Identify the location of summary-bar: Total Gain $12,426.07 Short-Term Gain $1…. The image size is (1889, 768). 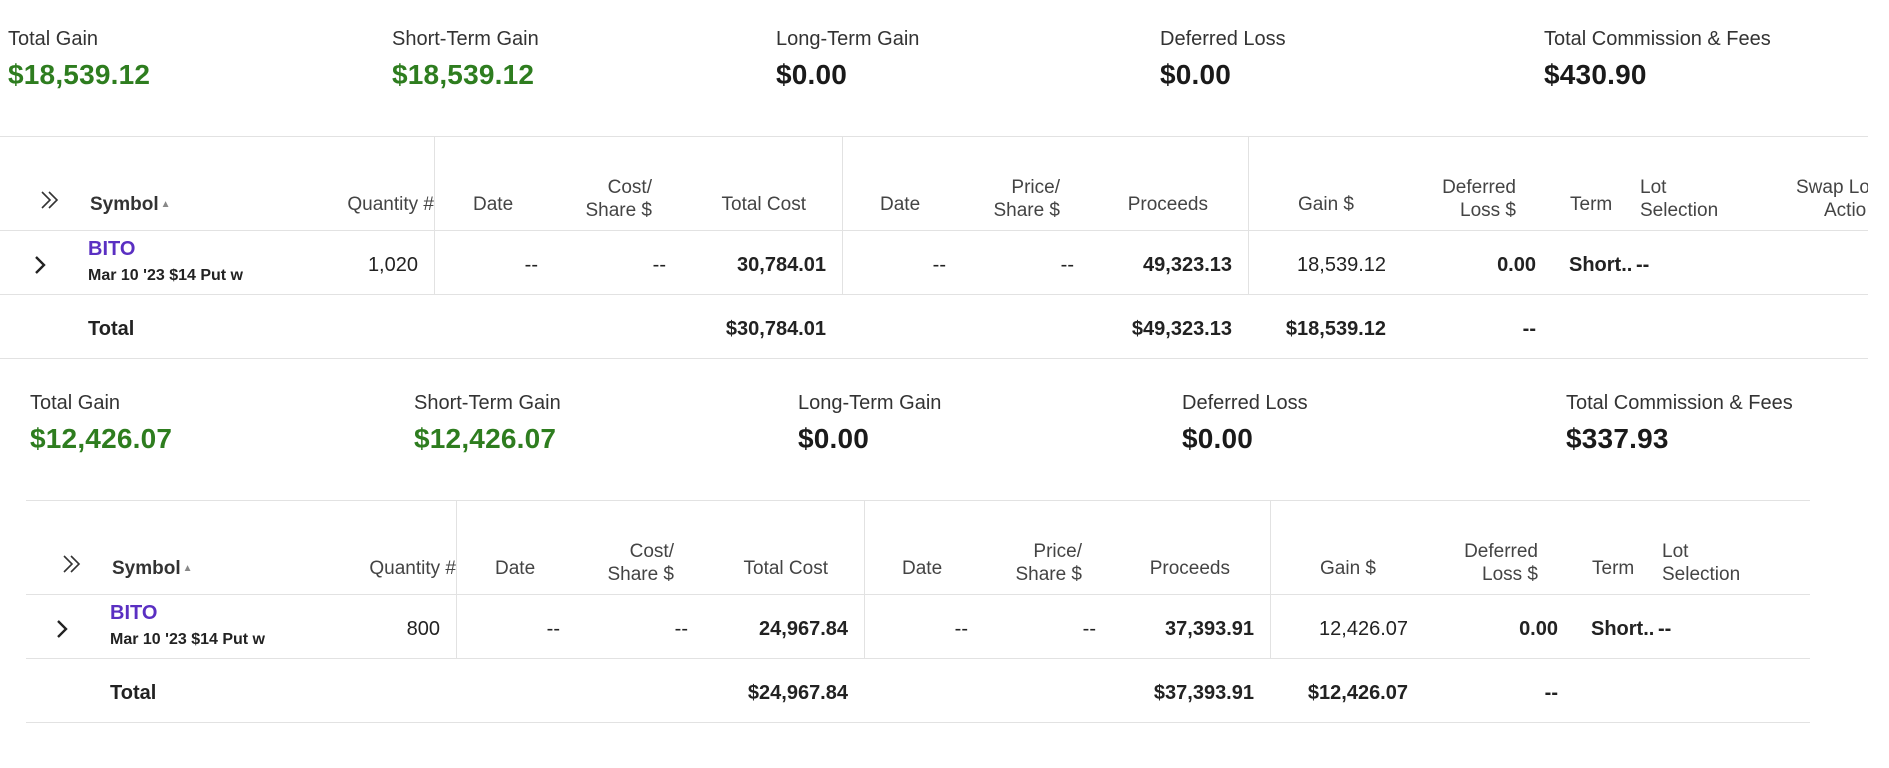
(955, 442).